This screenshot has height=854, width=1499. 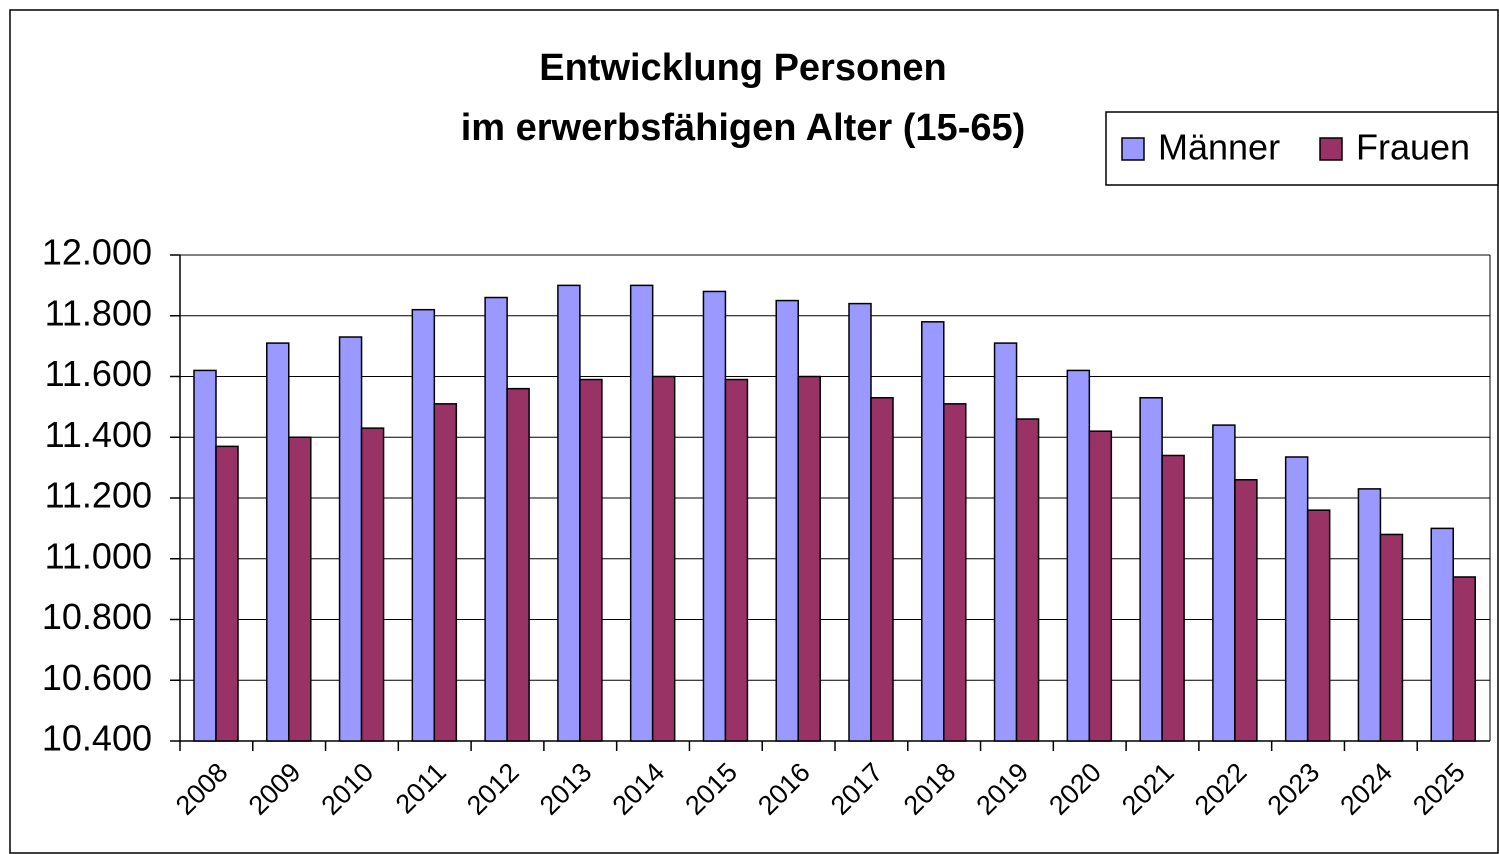 I want to click on legend-label: Männer, so click(x=1219, y=147).